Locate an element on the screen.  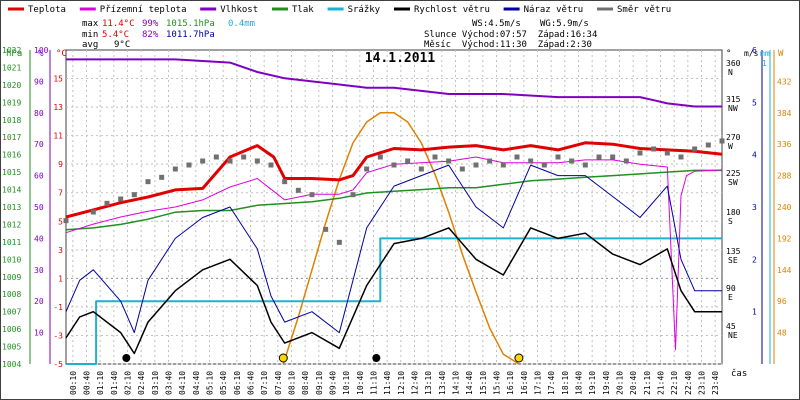
humidity-tick: 80 is located at coordinates (39, 113).